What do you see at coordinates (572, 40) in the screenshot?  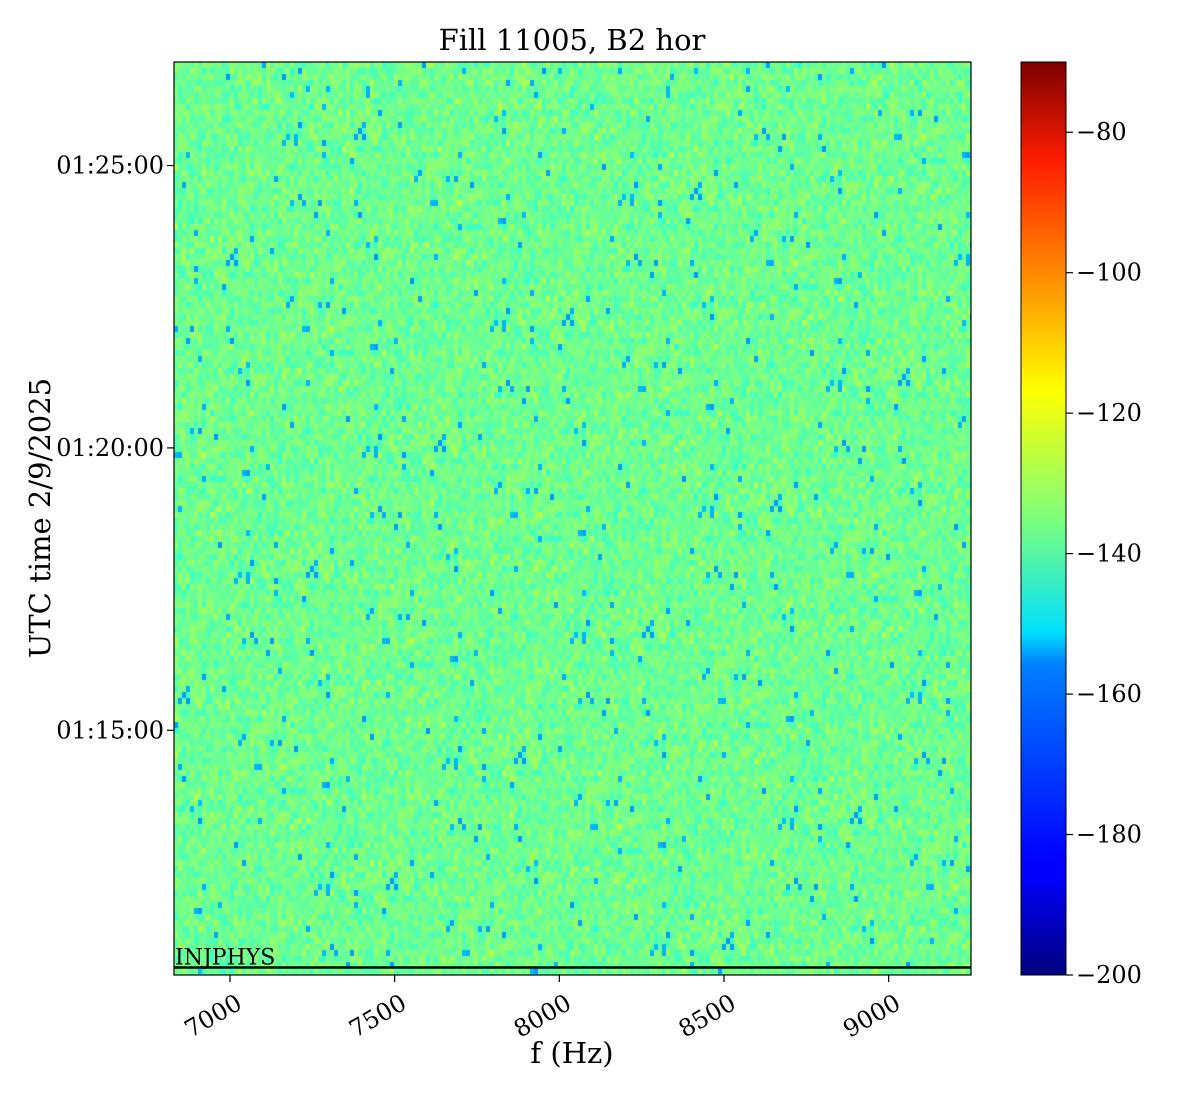 I see `chart-title: Fill 11005, B2 hor` at bounding box center [572, 40].